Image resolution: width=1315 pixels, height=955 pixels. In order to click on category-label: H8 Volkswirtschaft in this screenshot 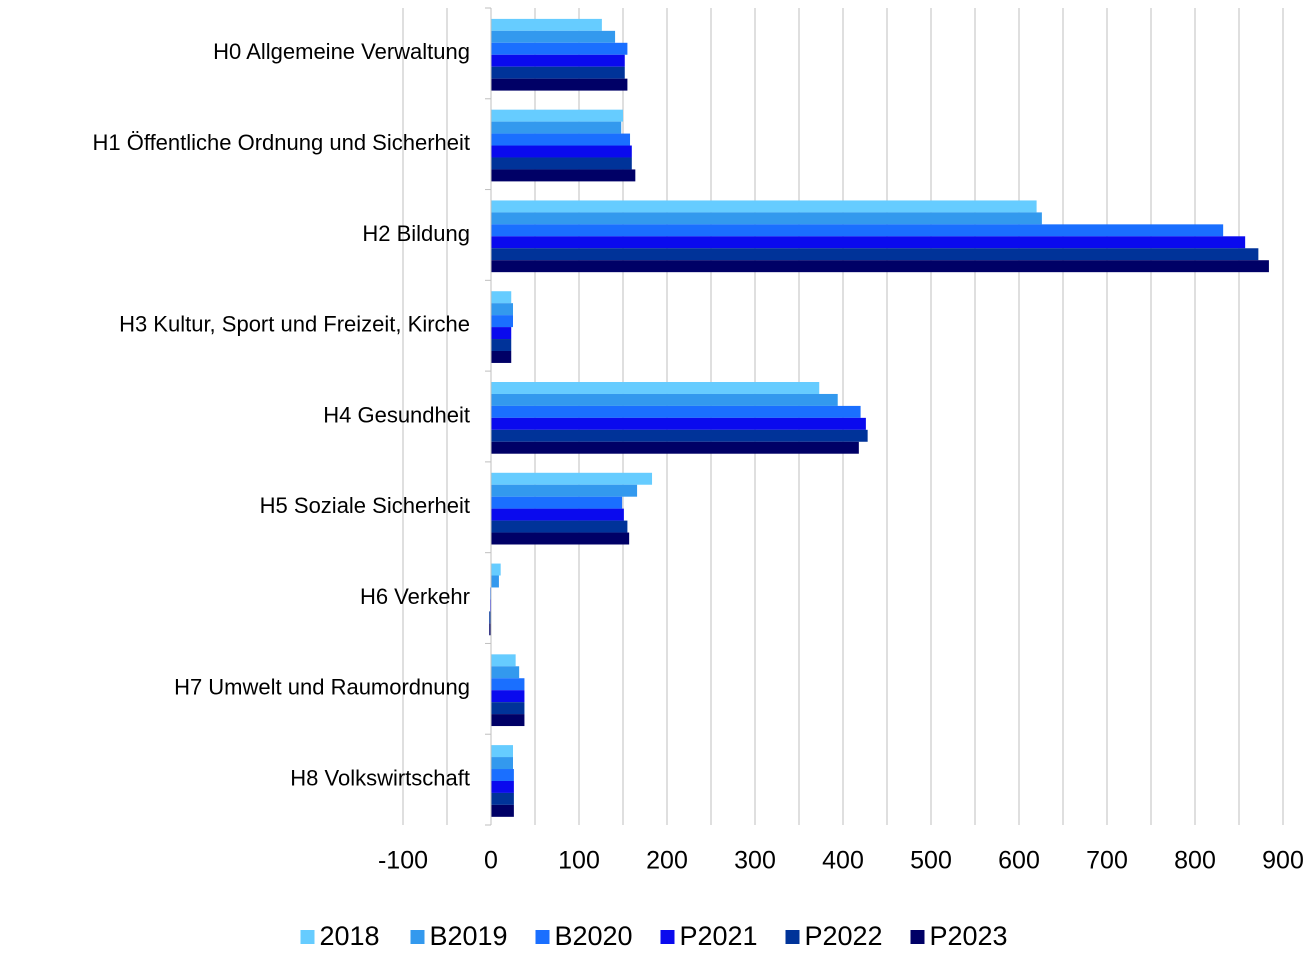, I will do `click(380, 777)`.